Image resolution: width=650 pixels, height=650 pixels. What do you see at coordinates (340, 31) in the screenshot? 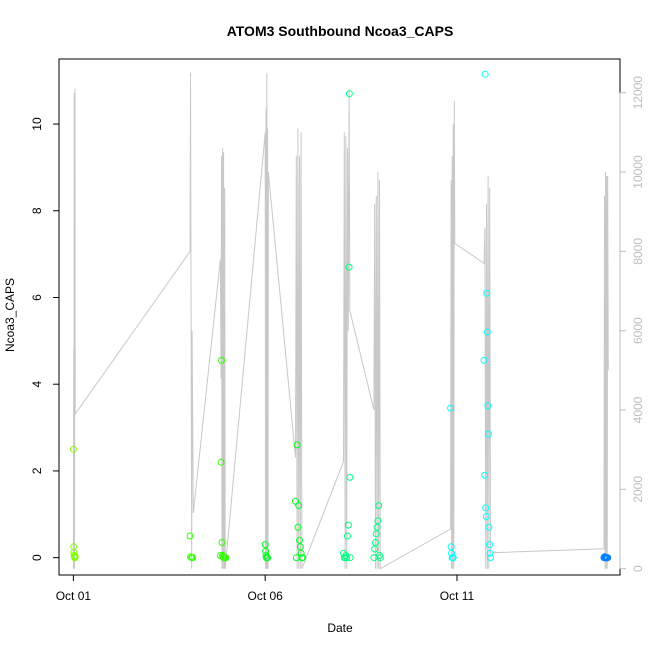
I see `chart-title: ATOM3 Southbound Ncoa3_CAPS` at bounding box center [340, 31].